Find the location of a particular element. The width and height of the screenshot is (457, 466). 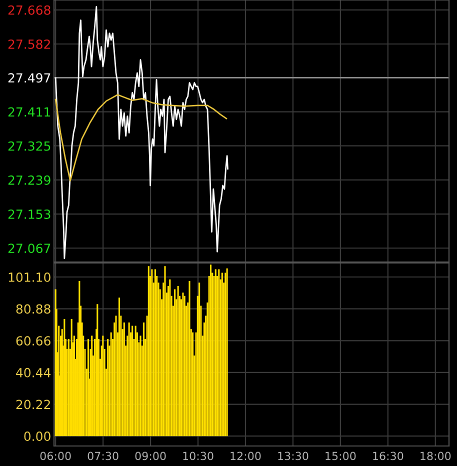

y-tick-label: 27.497 is located at coordinates (29, 78).